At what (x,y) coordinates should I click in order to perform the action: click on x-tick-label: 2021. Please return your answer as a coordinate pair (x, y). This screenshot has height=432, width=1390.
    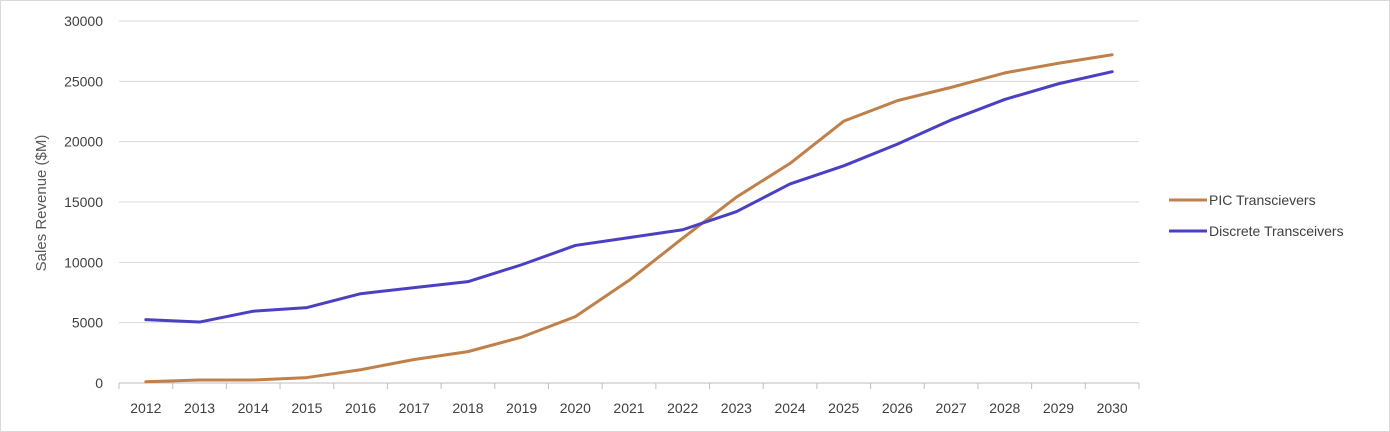
    Looking at the image, I should click on (628, 408).